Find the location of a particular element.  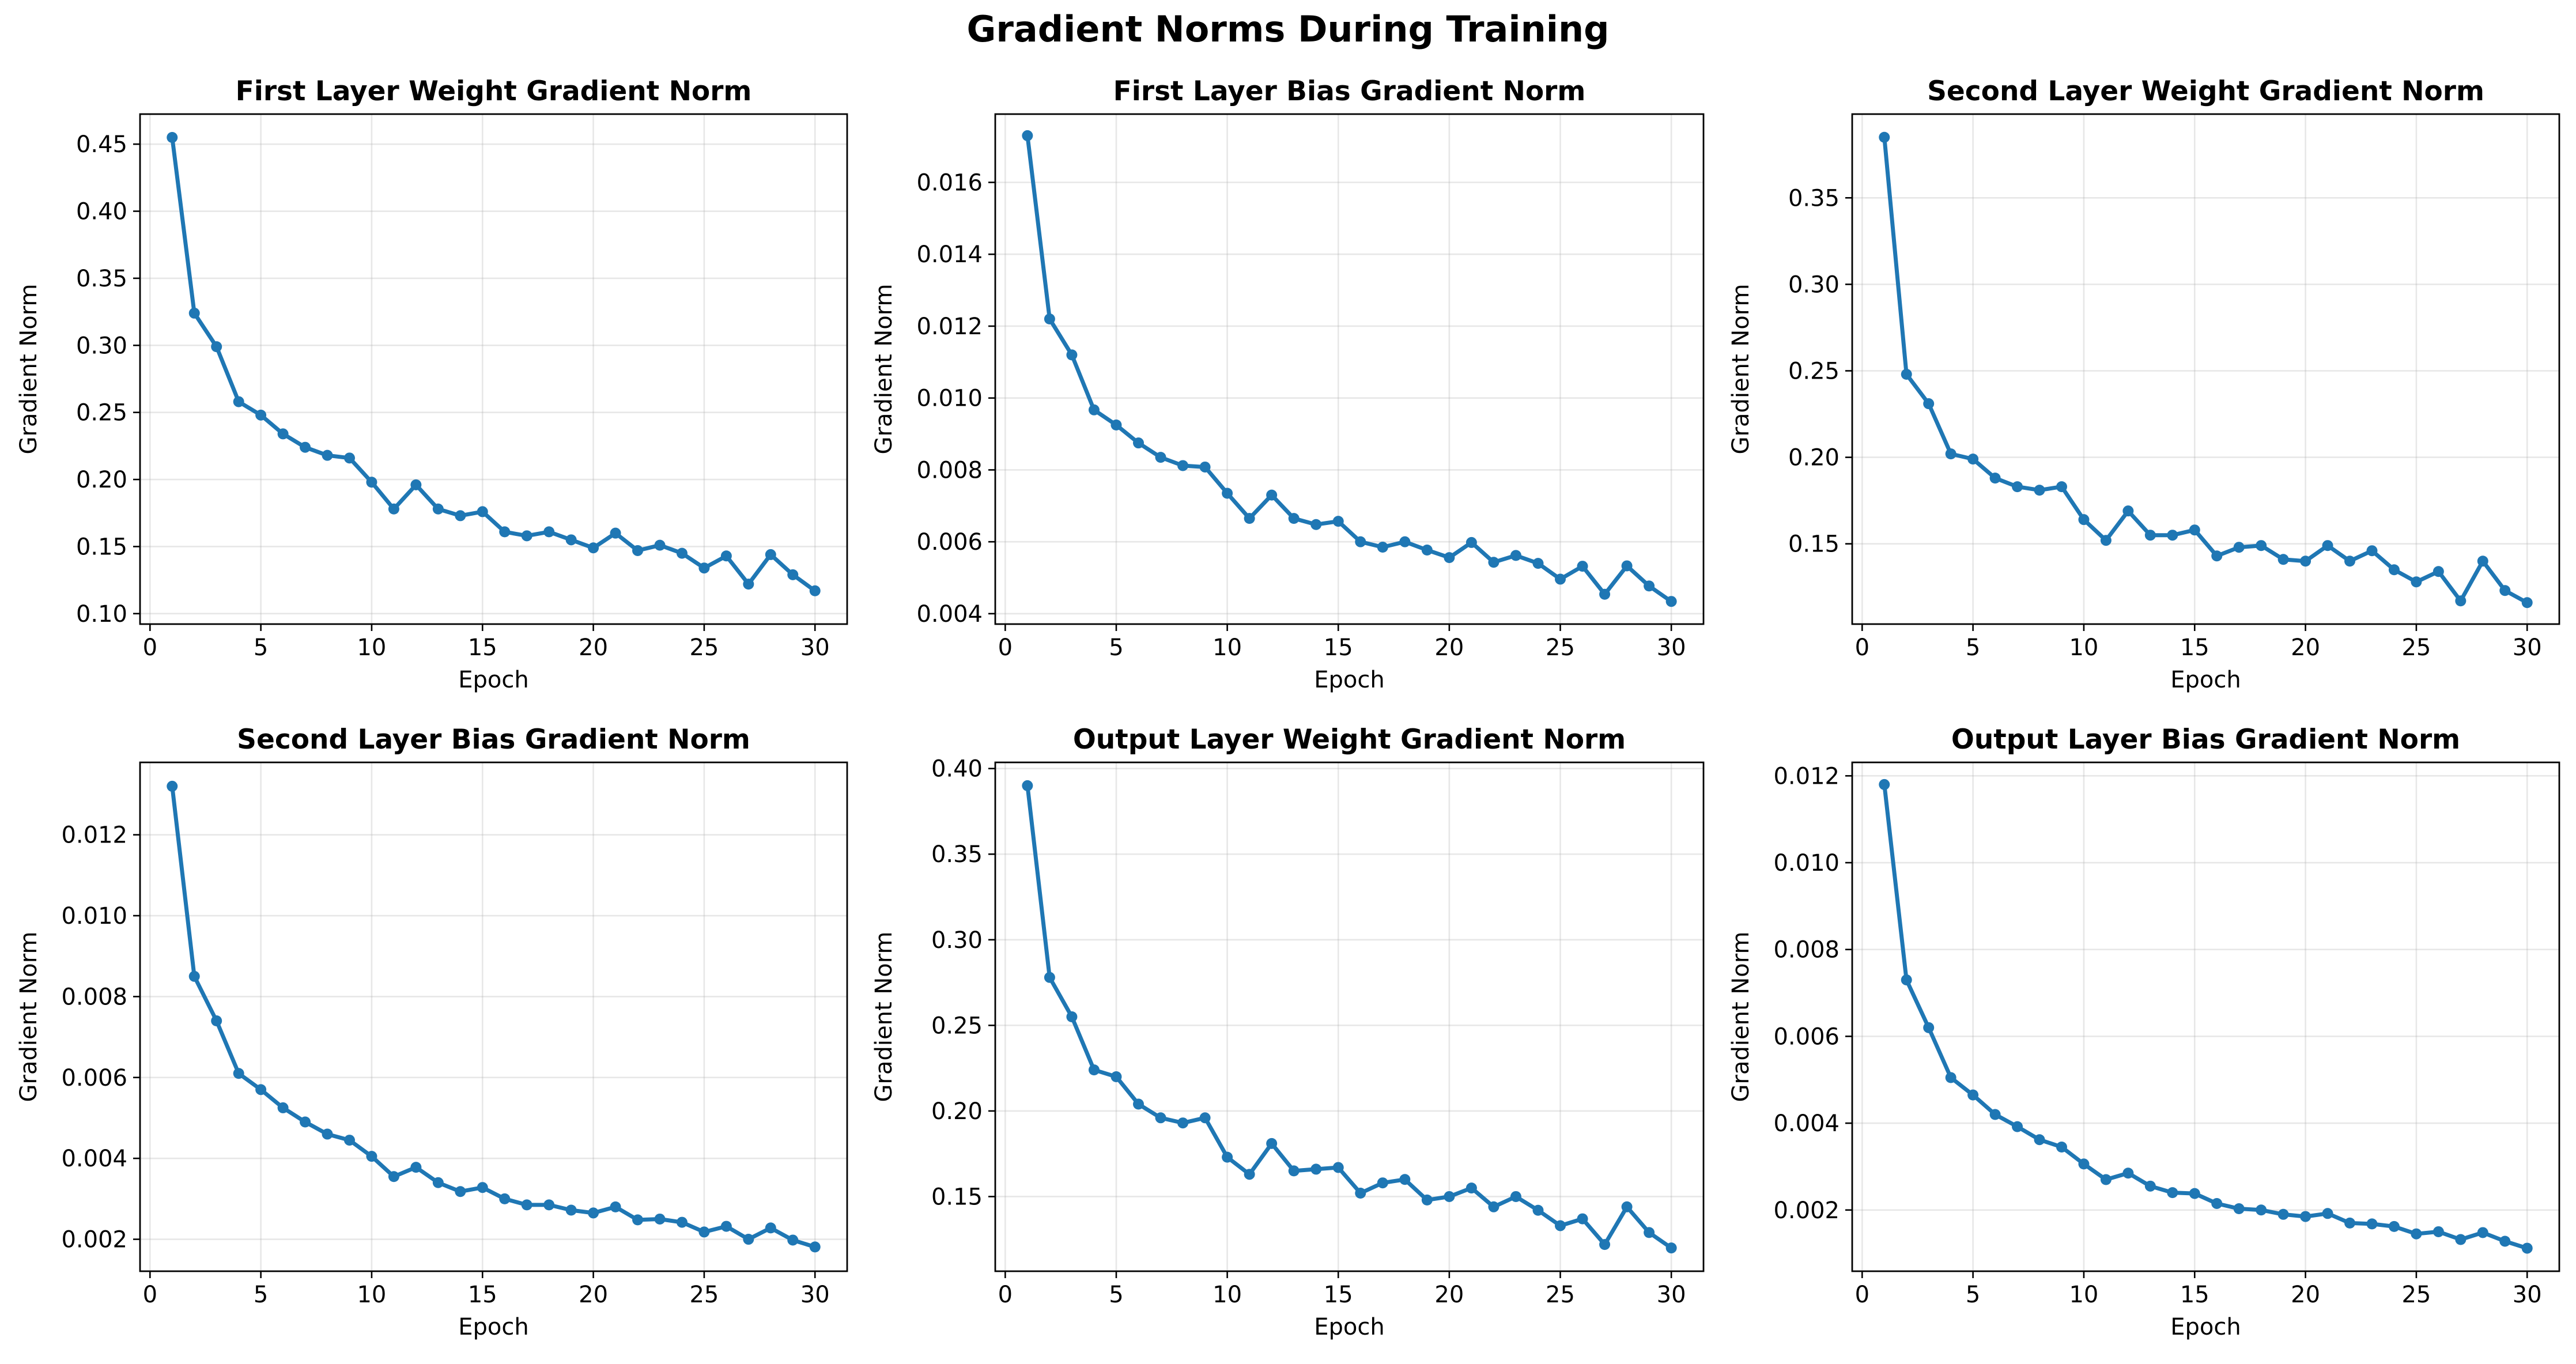

y-tick-label: 0.010 is located at coordinates (949, 399).